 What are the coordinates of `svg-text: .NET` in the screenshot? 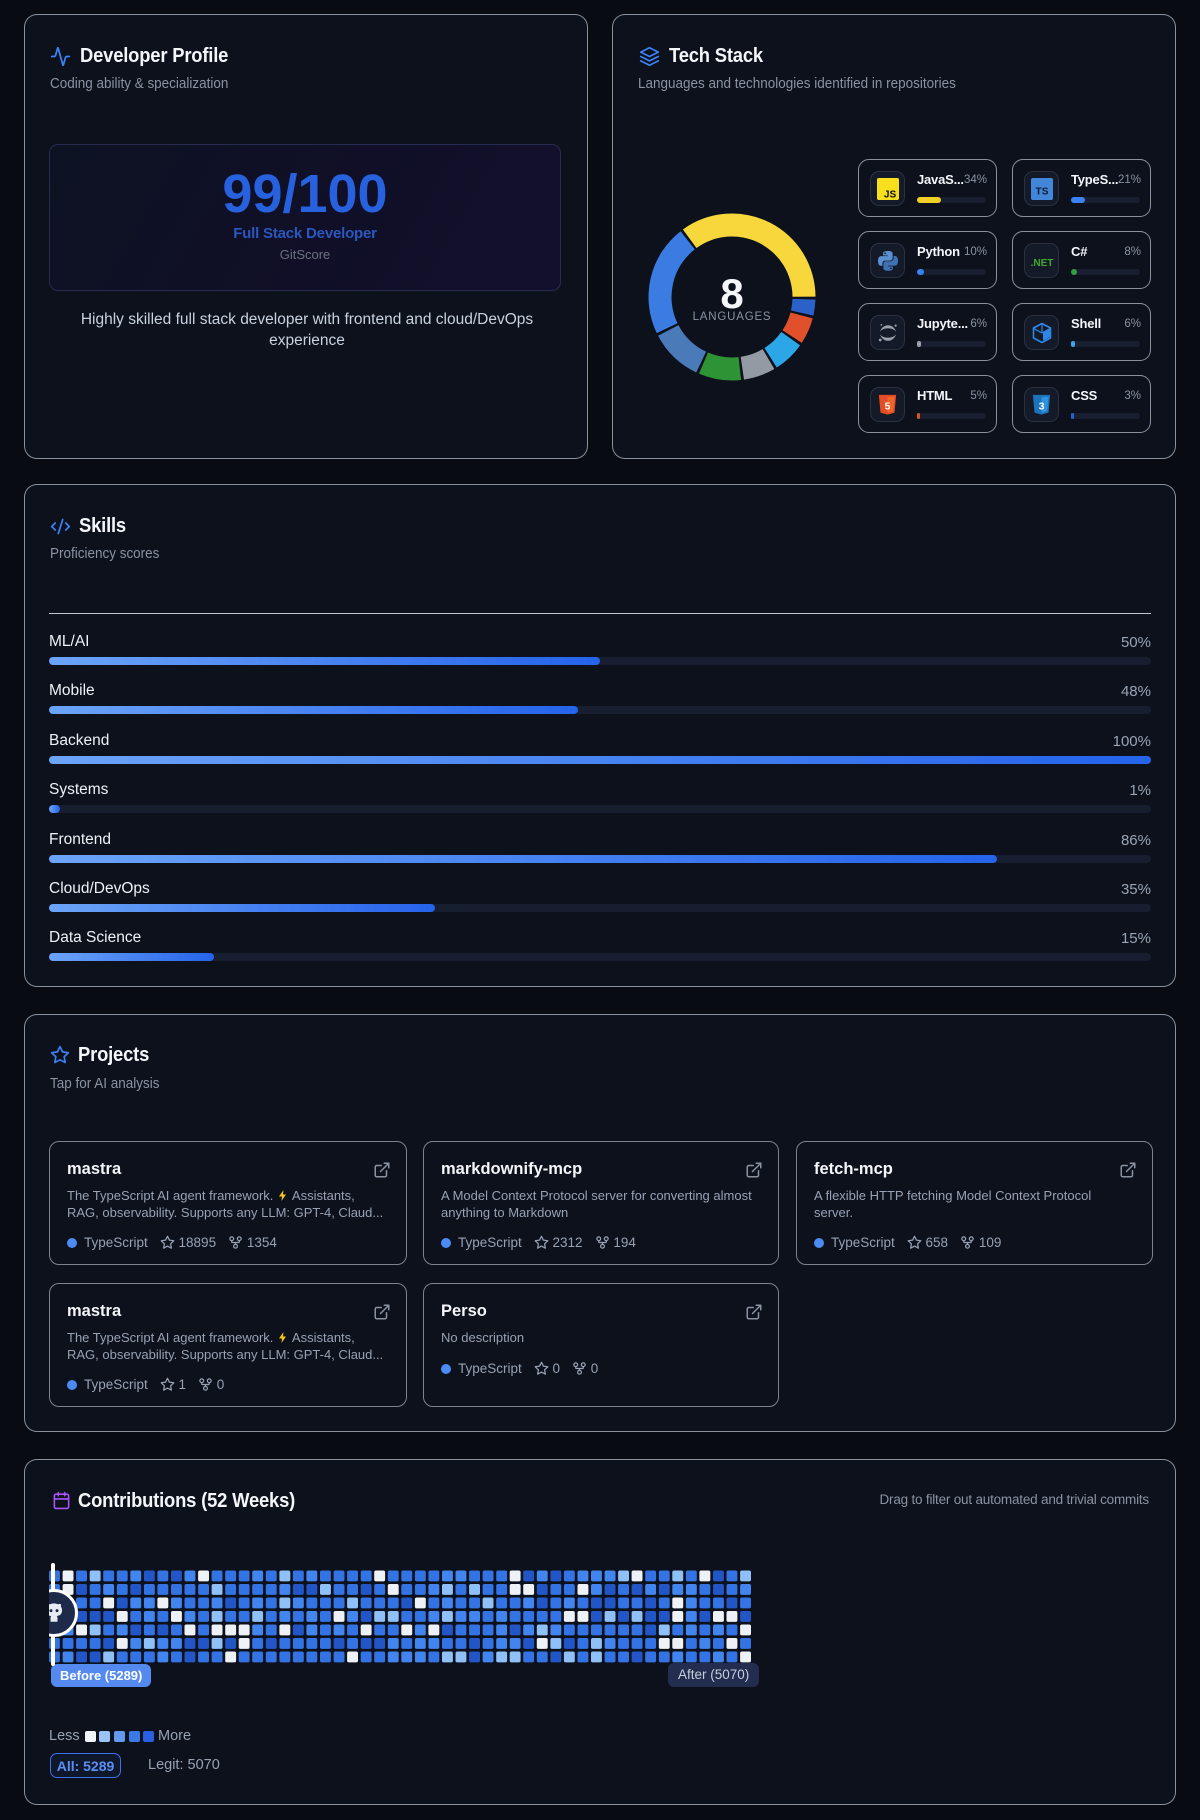 It's located at (1041, 263).